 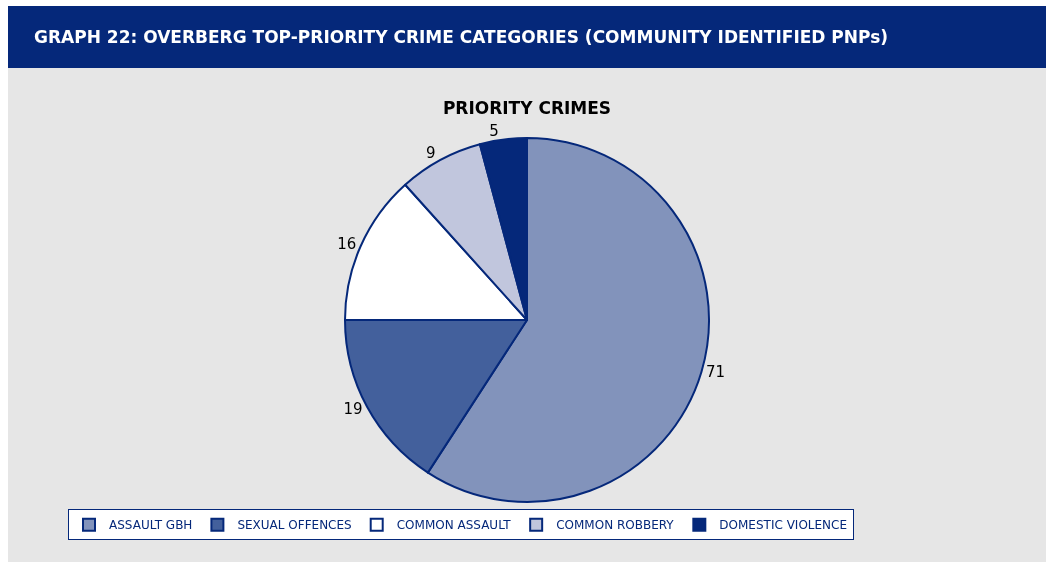 What do you see at coordinates (527, 37) in the screenshot?
I see `chart-title: GRAPH 22: OVERBERG TOP-PRIORITY CRIME CATEGORIES (COMMUNITY IDENTIFIED PNPs)` at bounding box center [527, 37].